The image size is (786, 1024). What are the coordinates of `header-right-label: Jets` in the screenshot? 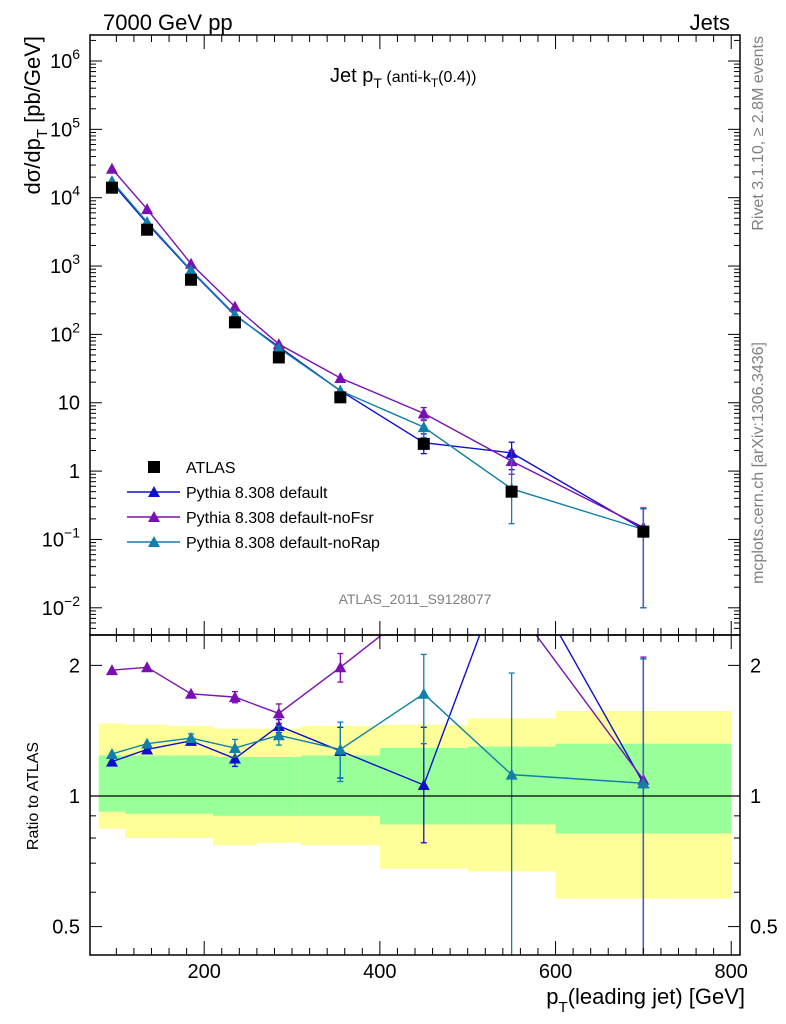 It's located at (710, 22).